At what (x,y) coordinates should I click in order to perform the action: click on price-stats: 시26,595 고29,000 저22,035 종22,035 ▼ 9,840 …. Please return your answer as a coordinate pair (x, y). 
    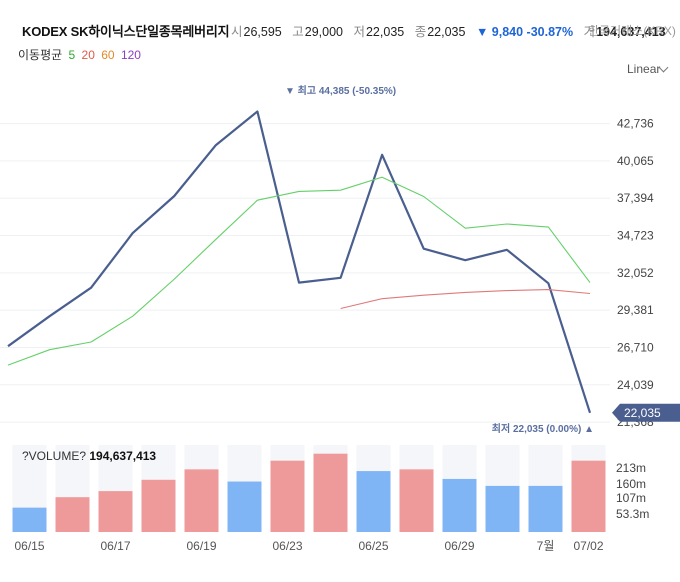
    Looking at the image, I should click on (448, 30).